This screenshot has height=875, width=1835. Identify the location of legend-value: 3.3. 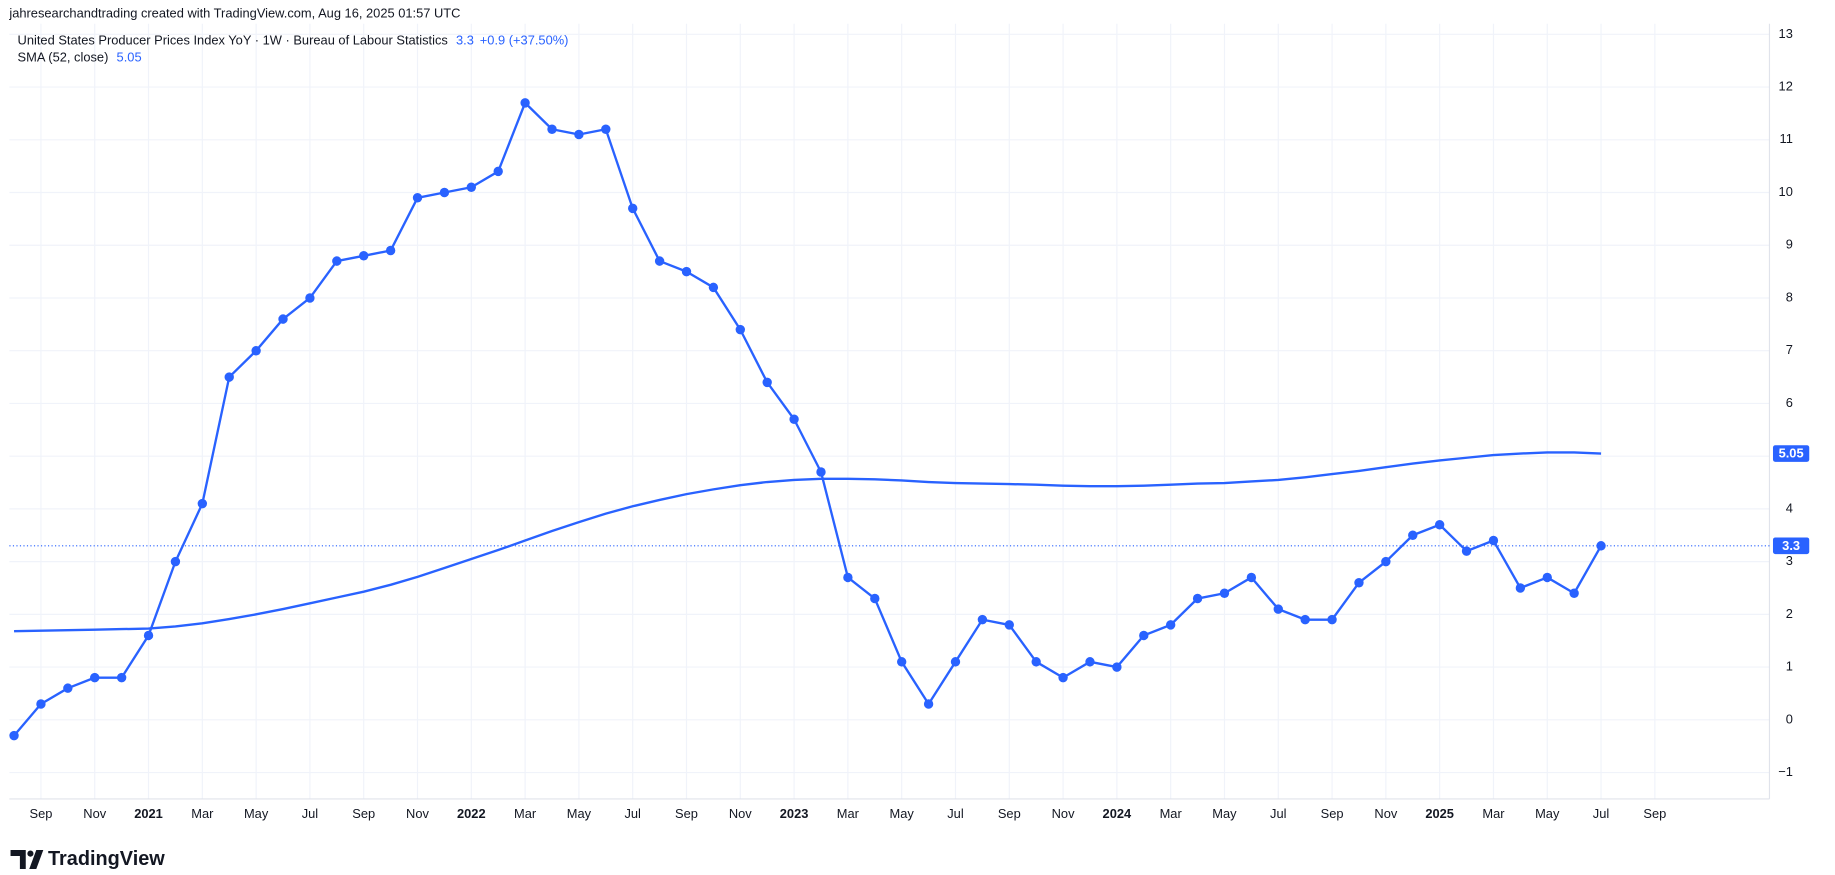
(465, 40).